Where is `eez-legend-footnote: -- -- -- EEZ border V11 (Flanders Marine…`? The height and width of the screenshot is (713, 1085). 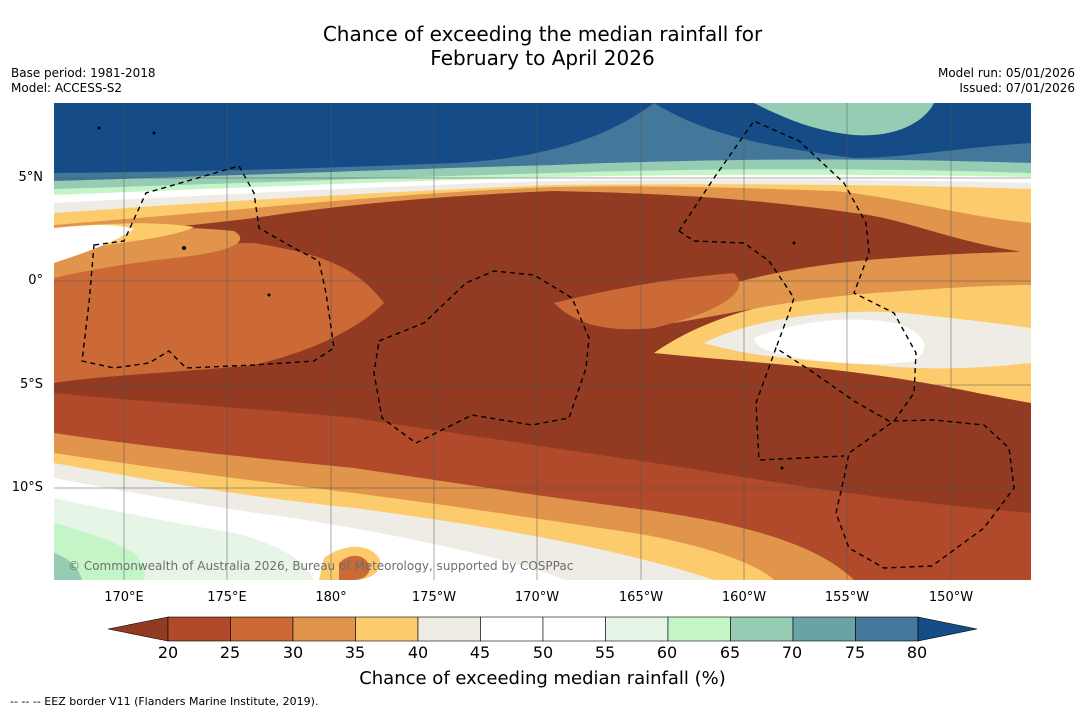 eez-legend-footnote: -- -- -- EEZ border V11 (Flanders Marine… is located at coordinates (164, 701).